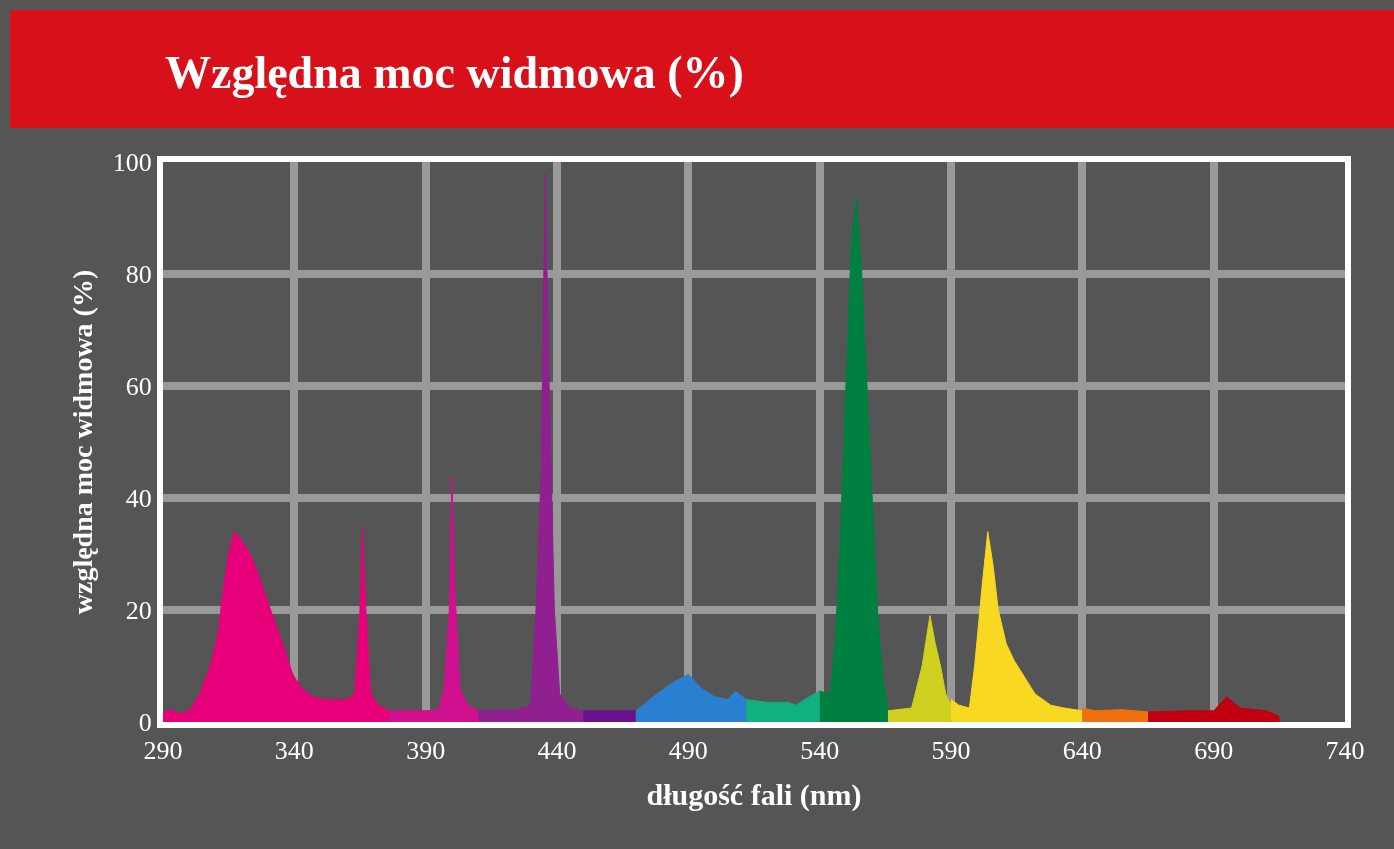 The width and height of the screenshot is (1394, 849). What do you see at coordinates (820, 751) in the screenshot?
I see `x-tick-label: 540` at bounding box center [820, 751].